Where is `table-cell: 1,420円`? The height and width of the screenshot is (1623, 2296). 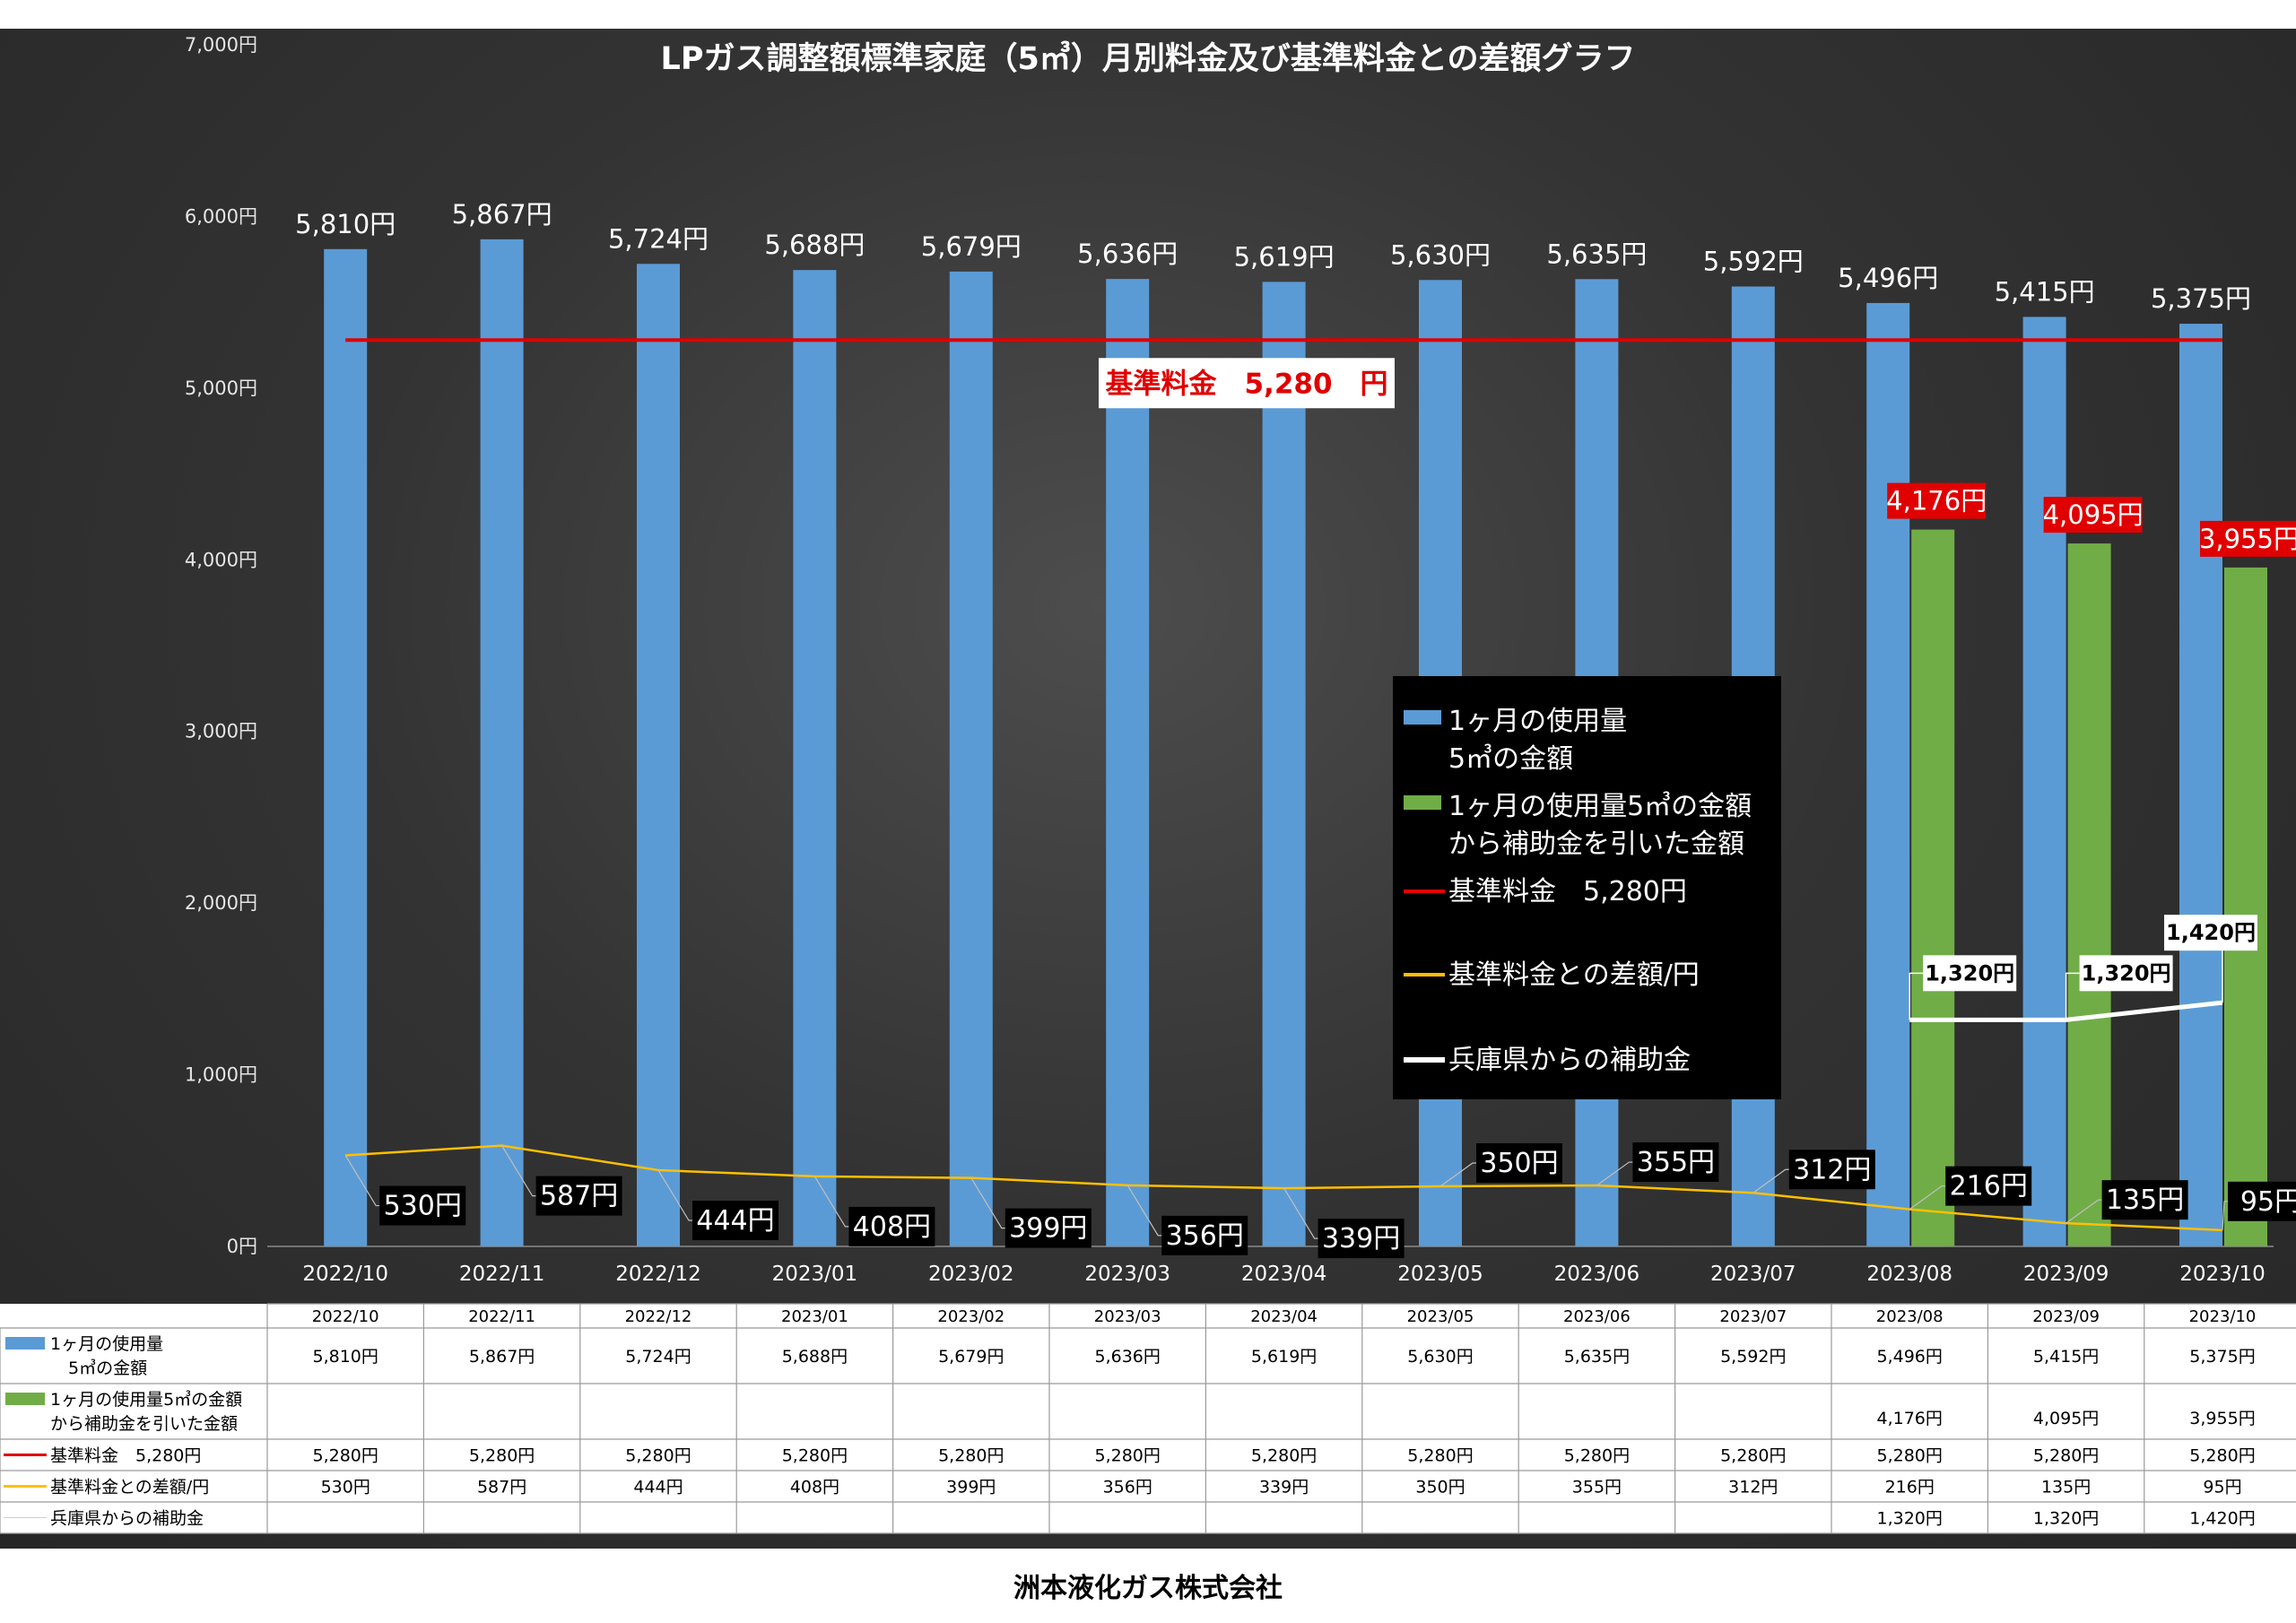
table-cell: 1,420円 is located at coordinates (2222, 1519).